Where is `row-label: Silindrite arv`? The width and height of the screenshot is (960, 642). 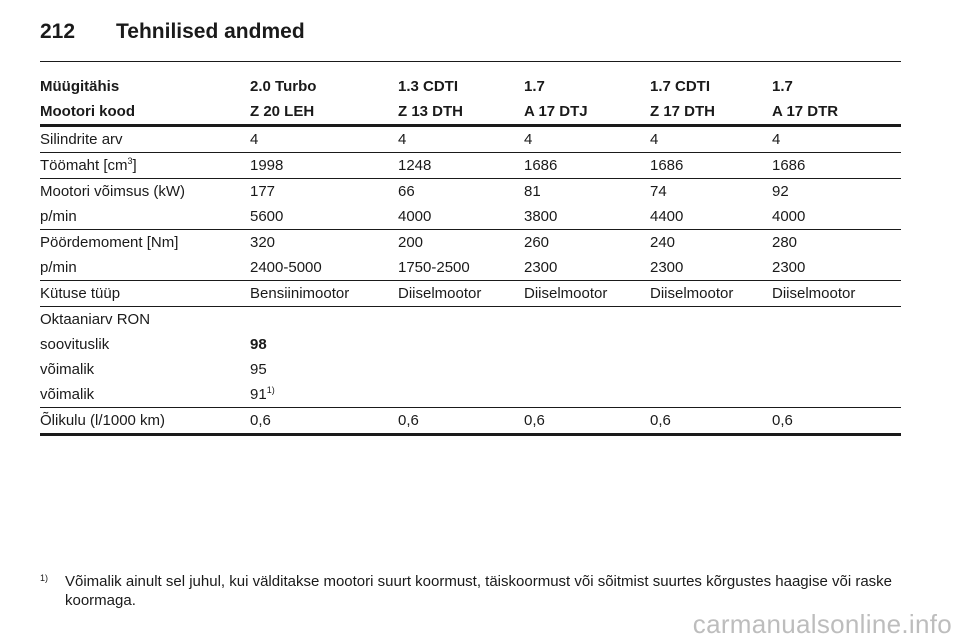 row-label: Silindrite arv is located at coordinates (81, 139).